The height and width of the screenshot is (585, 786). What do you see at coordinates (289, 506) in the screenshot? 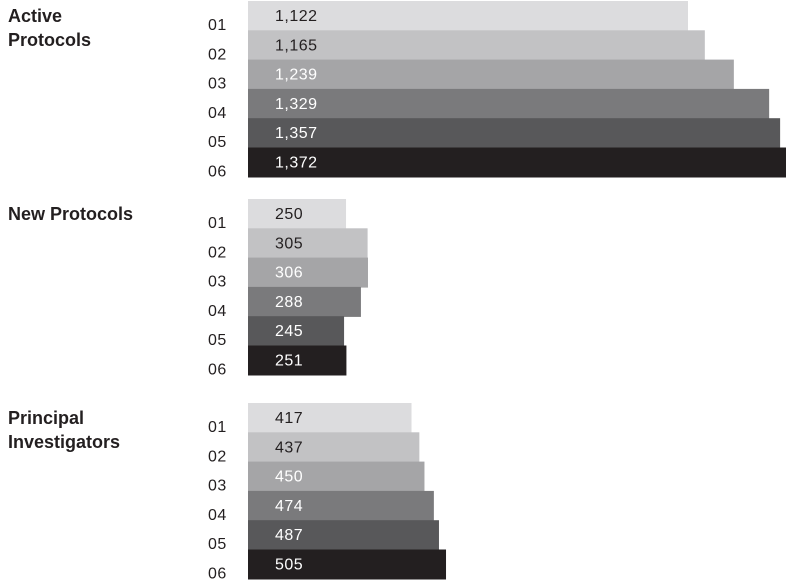
I see `value-label: 474` at bounding box center [289, 506].